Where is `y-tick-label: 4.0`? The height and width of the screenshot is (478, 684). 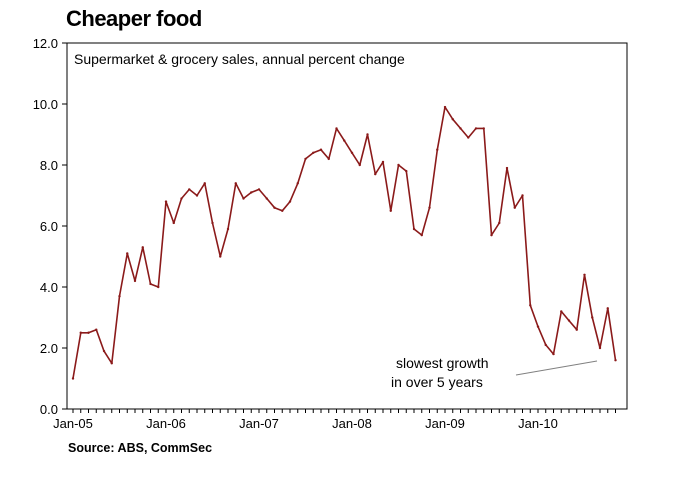 y-tick-label: 4.0 is located at coordinates (49, 287).